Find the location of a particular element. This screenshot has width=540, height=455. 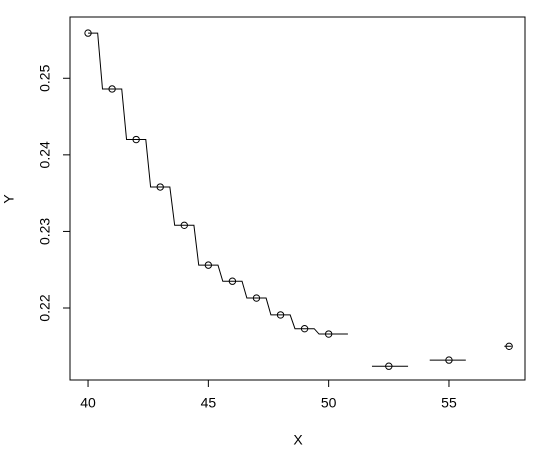

y-tick-label: 0.23 is located at coordinates (45, 231).